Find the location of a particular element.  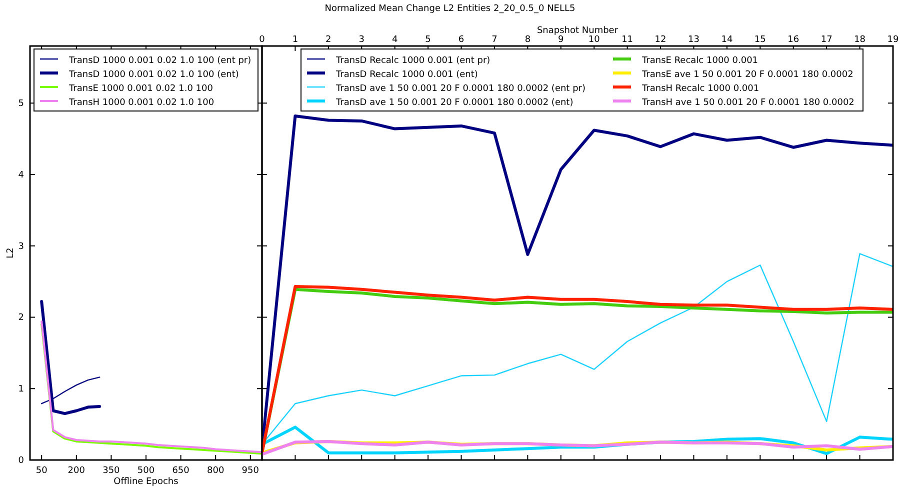

legend-label: TransD 1000 0.001 0.02 1.0 100 (ent pr) is located at coordinates (160, 61).